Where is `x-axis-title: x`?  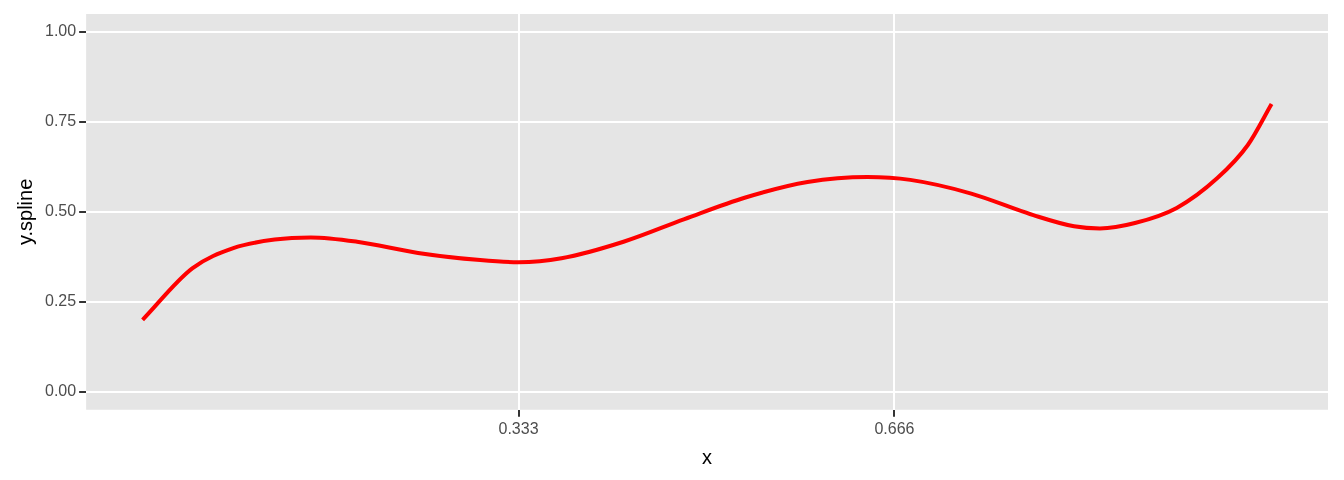 x-axis-title: x is located at coordinates (707, 456).